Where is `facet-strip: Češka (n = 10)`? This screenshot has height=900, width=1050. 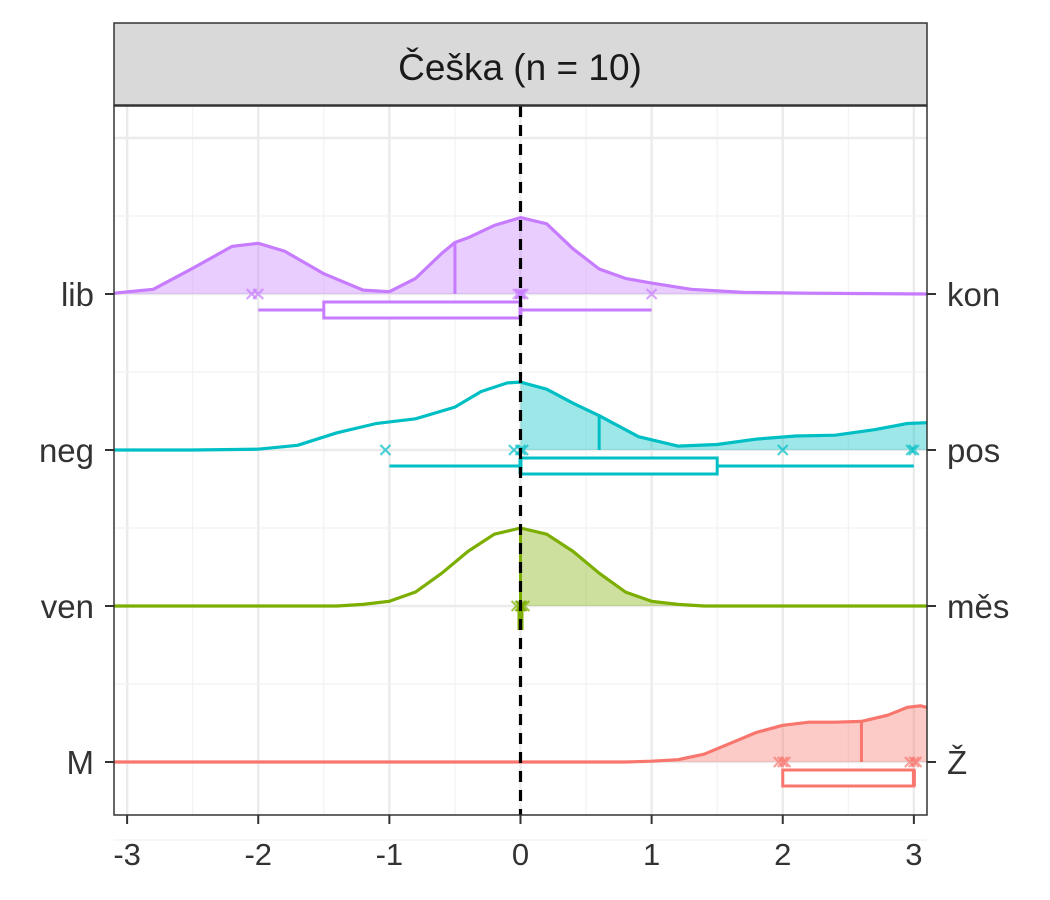 facet-strip: Češka (n = 10) is located at coordinates (520, 64).